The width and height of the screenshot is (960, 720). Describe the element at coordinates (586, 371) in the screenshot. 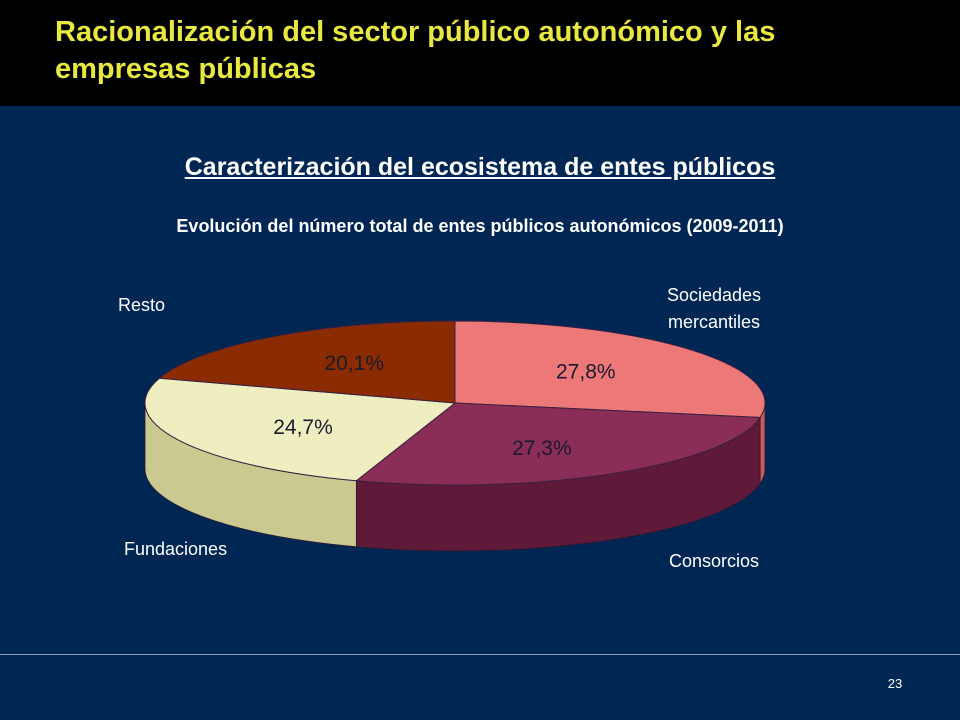

I see `slice-value-label-0: 27,8%` at that location.